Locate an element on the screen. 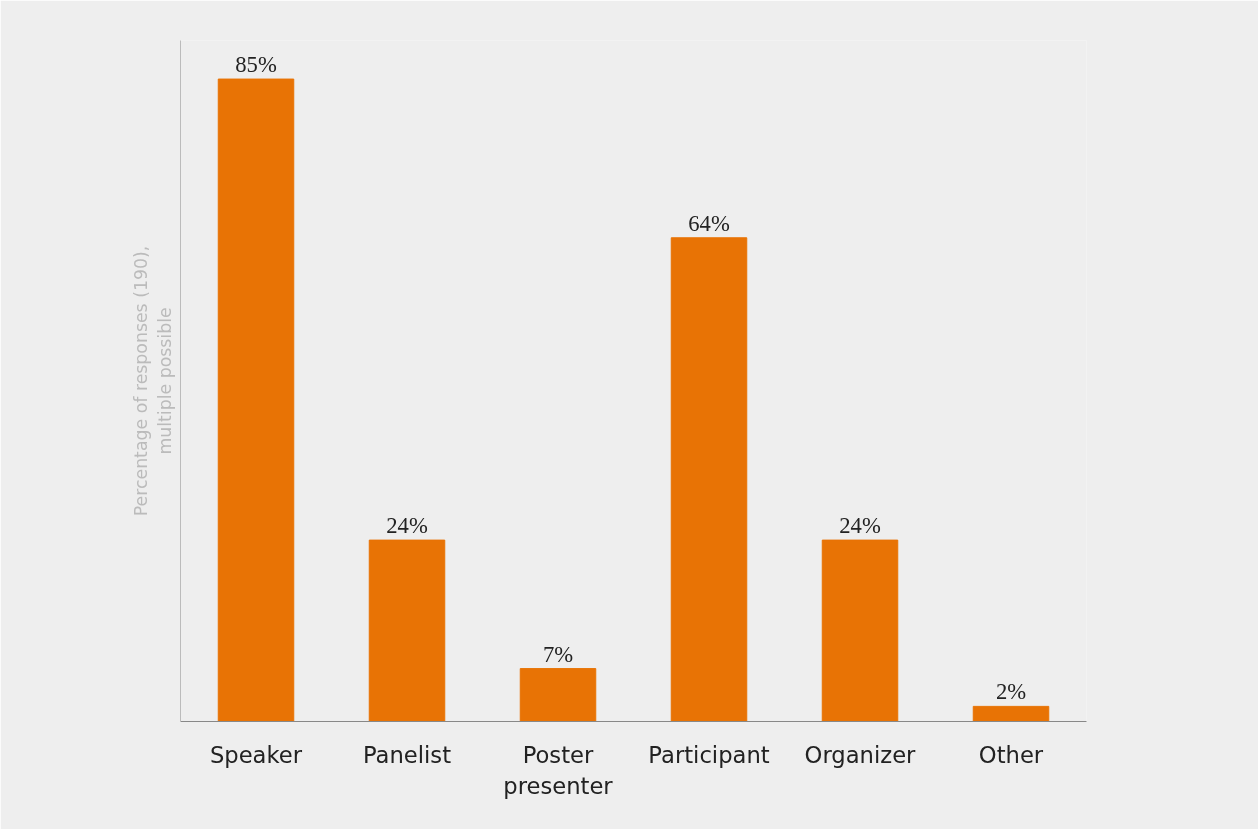  x-tick-label: Speaker is located at coordinates (256, 754).